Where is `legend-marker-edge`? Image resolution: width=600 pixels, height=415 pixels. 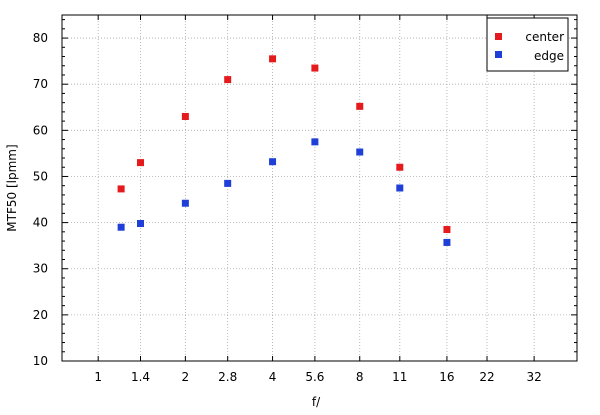
legend-marker-edge is located at coordinates (498, 54).